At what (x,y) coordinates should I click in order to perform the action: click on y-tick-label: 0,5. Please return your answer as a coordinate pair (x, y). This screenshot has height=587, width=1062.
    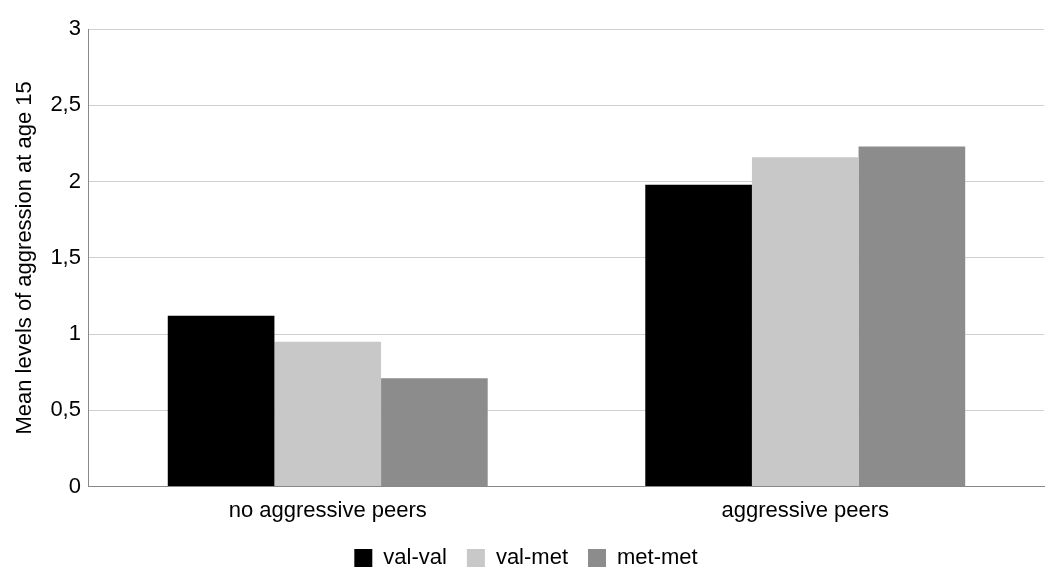
    Looking at the image, I should click on (65, 409).